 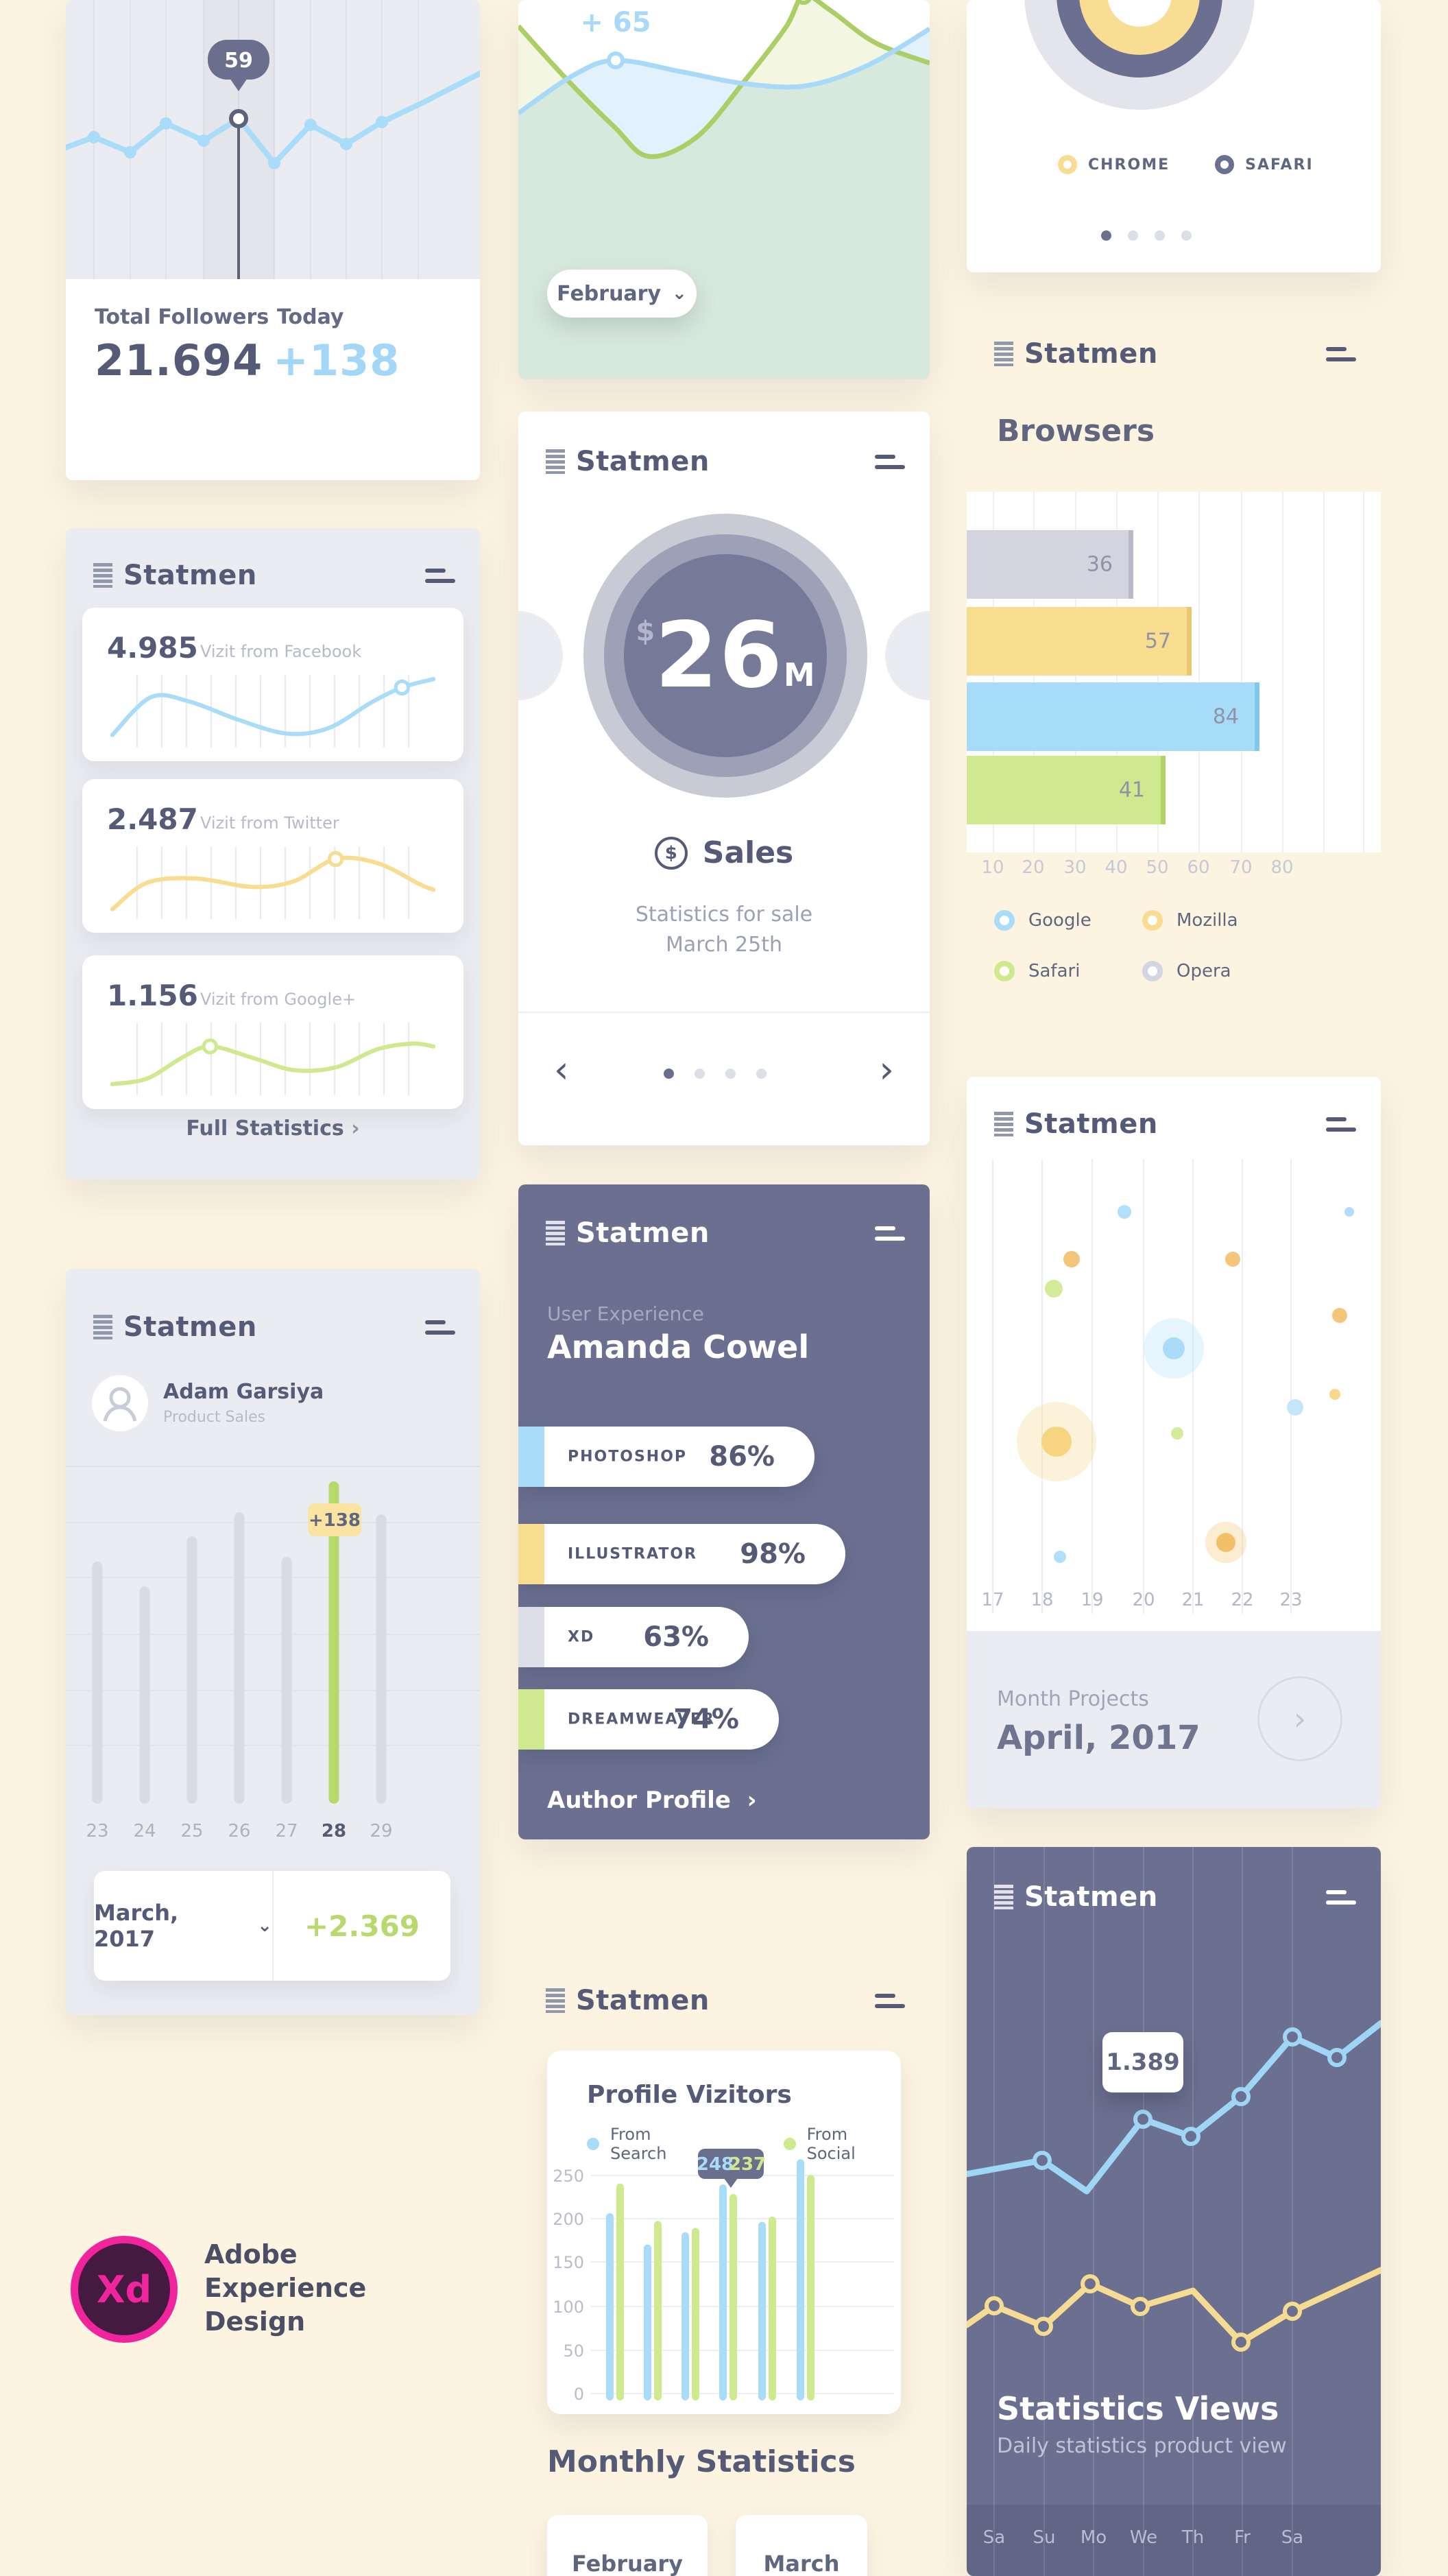 What do you see at coordinates (627, 2545) in the screenshot?
I see `february-button: February` at bounding box center [627, 2545].